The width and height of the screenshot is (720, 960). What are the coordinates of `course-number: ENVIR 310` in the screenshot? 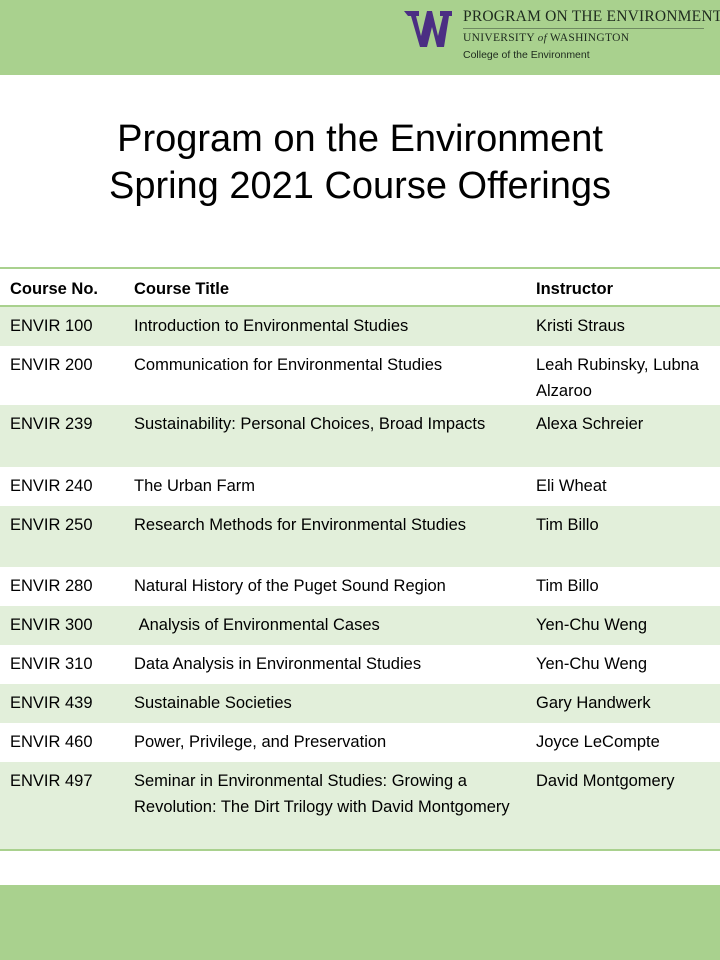 It's located at (51, 664).